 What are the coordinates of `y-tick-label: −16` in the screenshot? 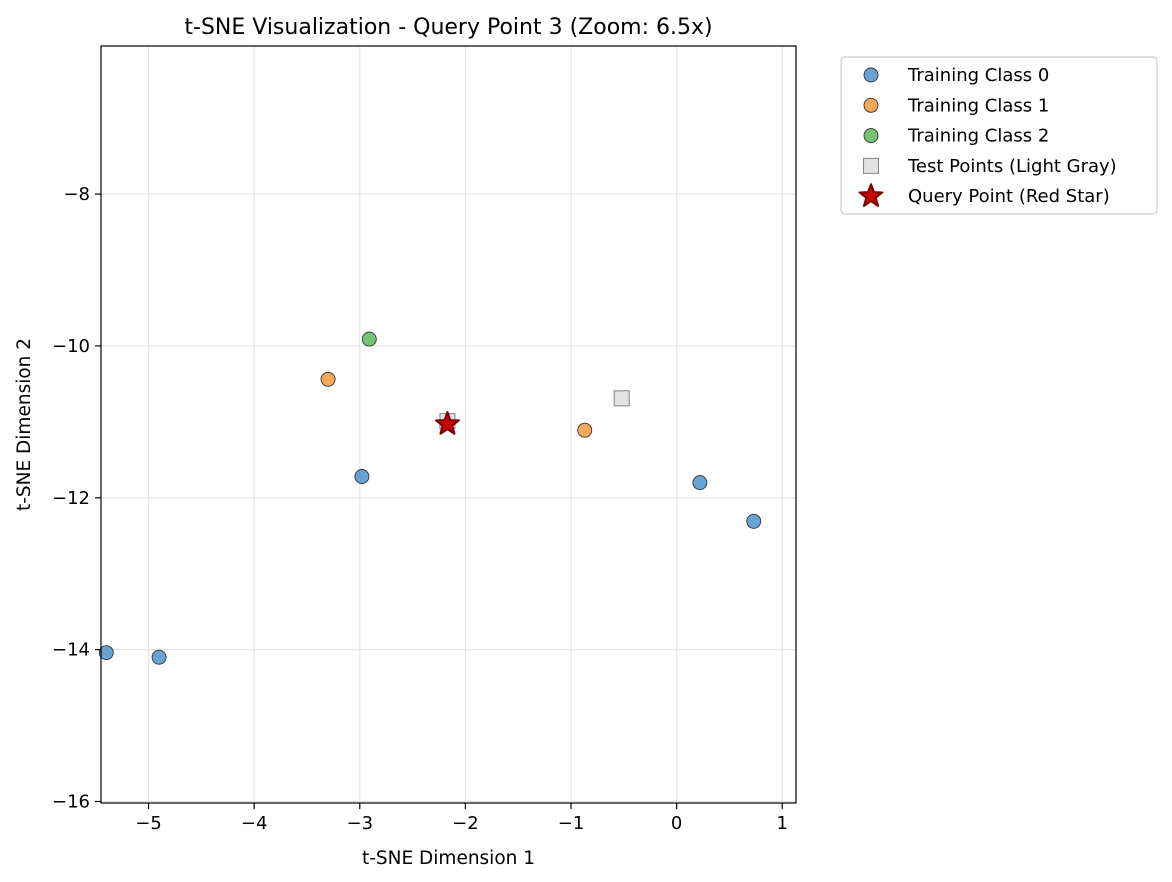 It's located at (71, 801).